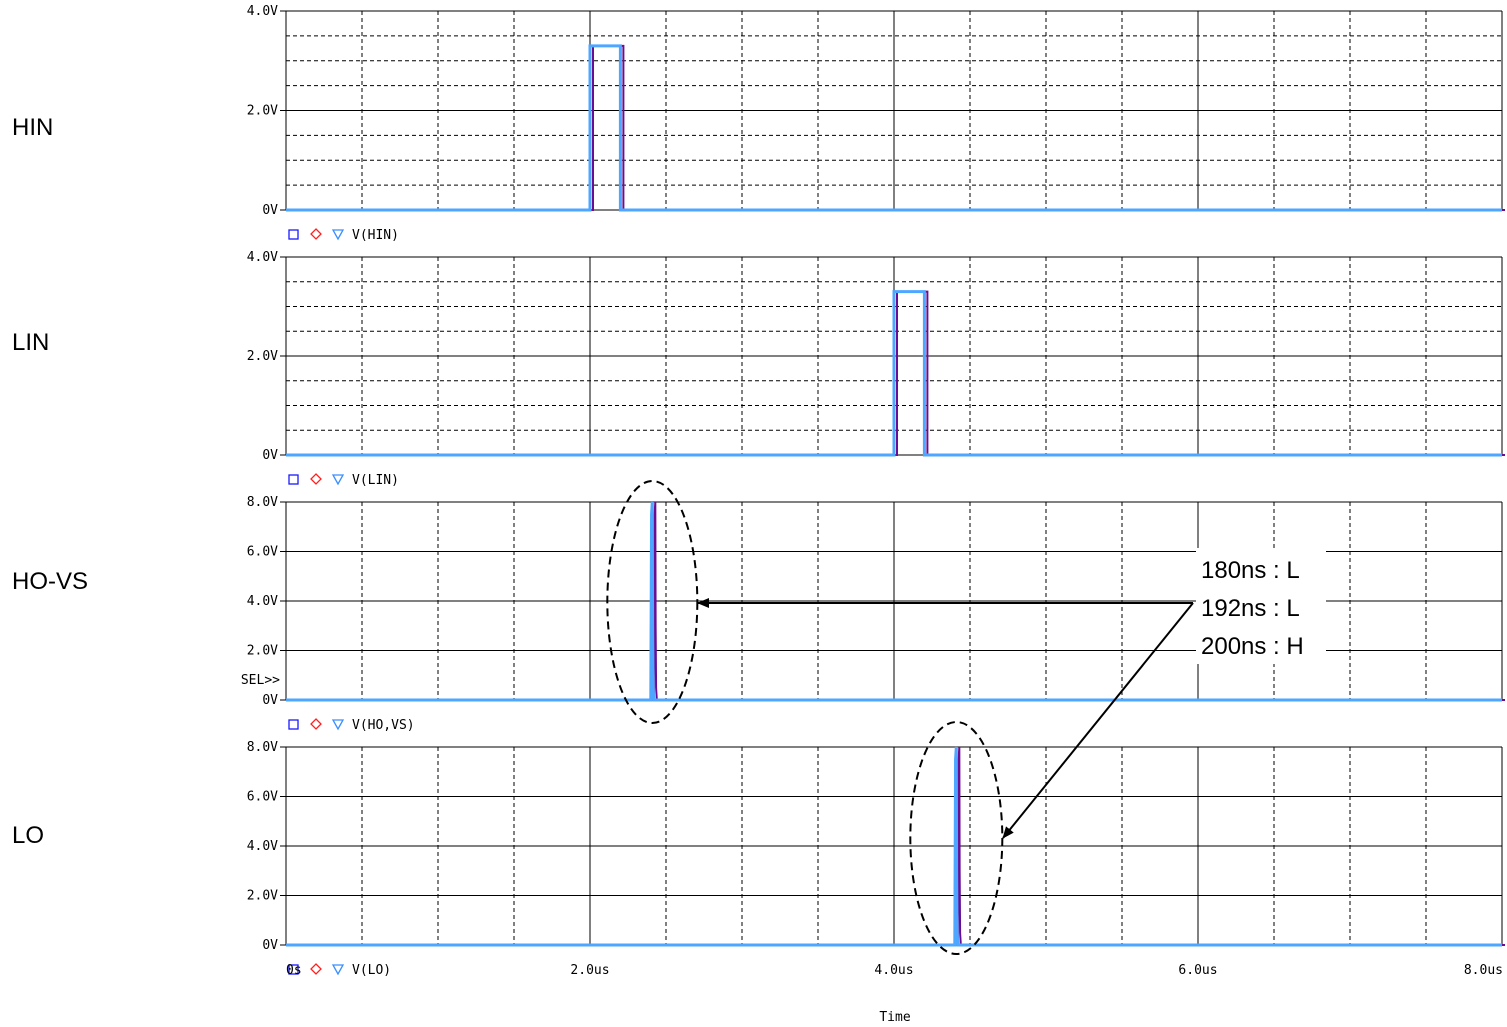 The height and width of the screenshot is (1027, 1507). What do you see at coordinates (1250, 570) in the screenshot?
I see `annotation-text: 180ns : L` at bounding box center [1250, 570].